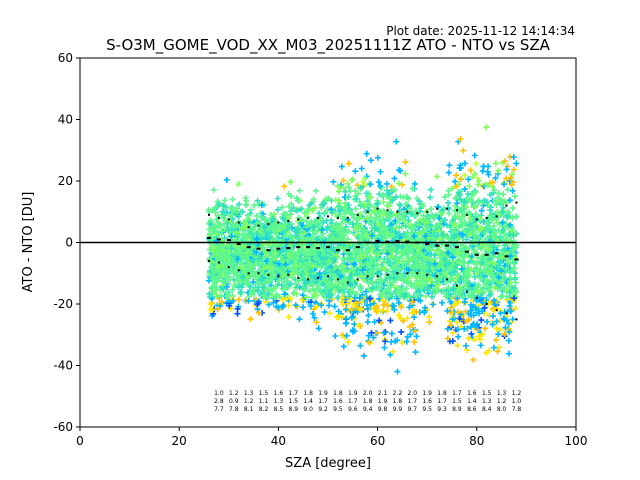 The width and height of the screenshot is (640, 480). I want to click on x-tick-label: 0, so click(80, 441).